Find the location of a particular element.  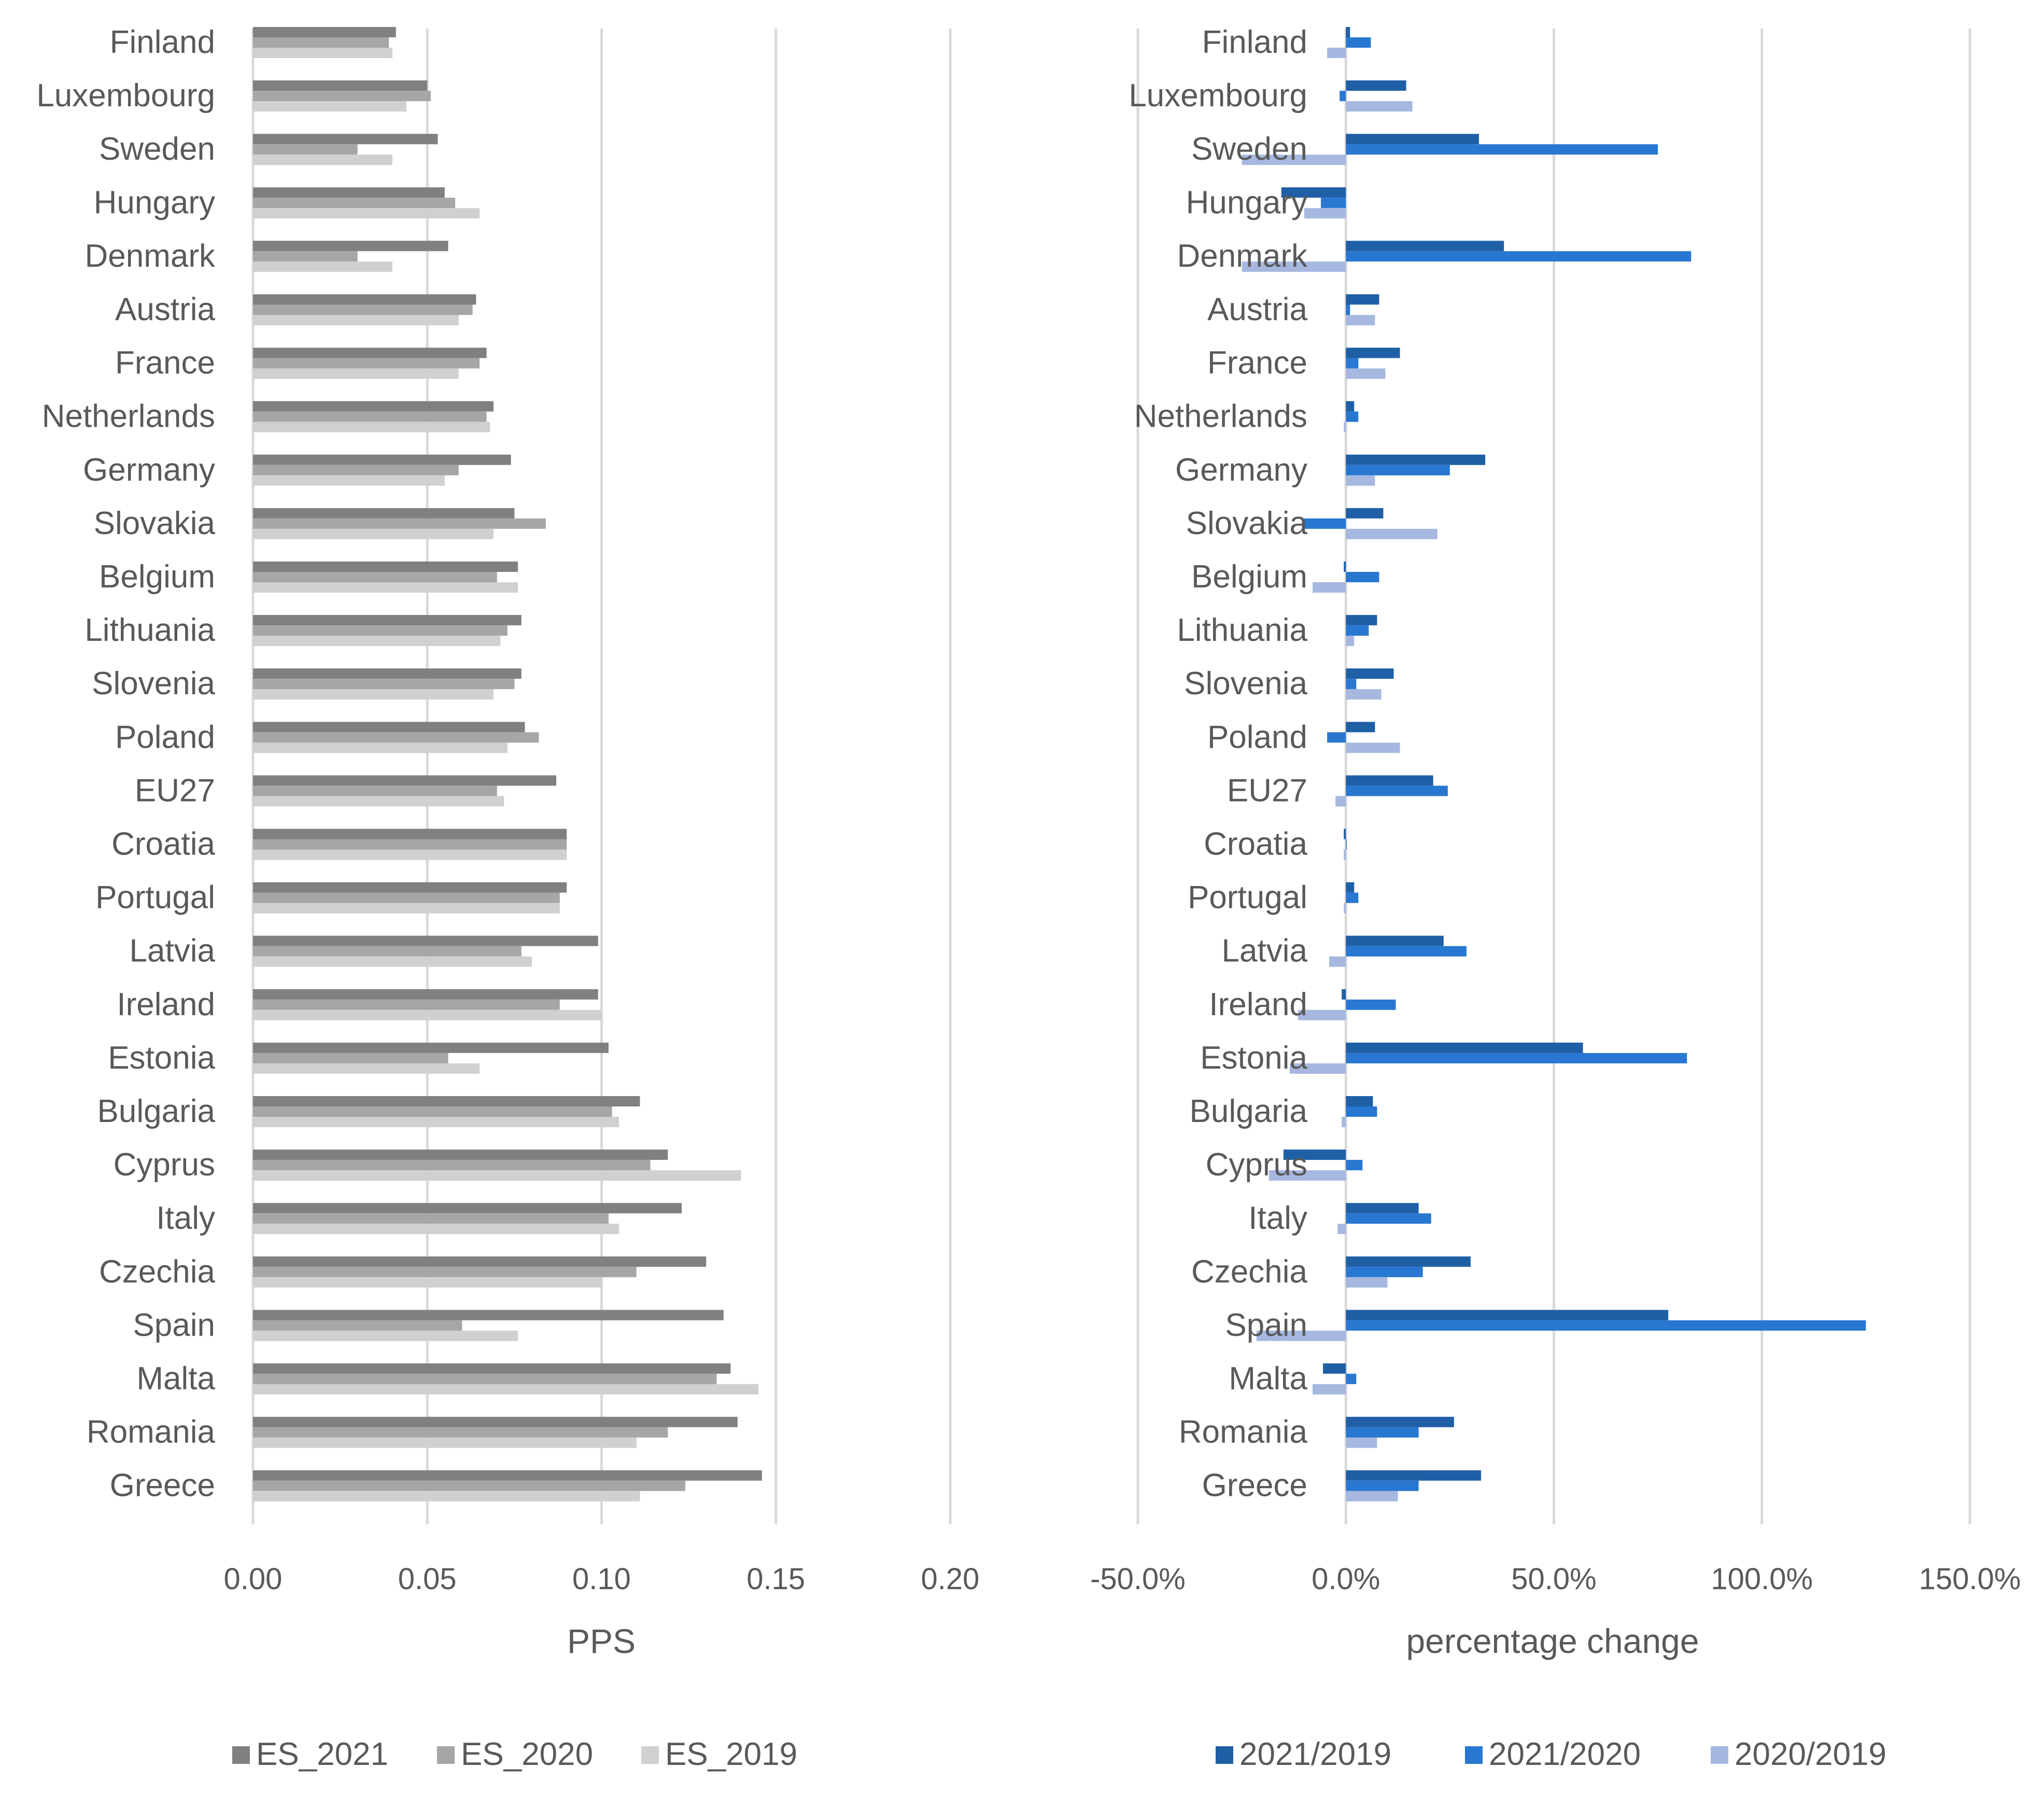

left-bar-ireland-es-2021 is located at coordinates (425, 994).